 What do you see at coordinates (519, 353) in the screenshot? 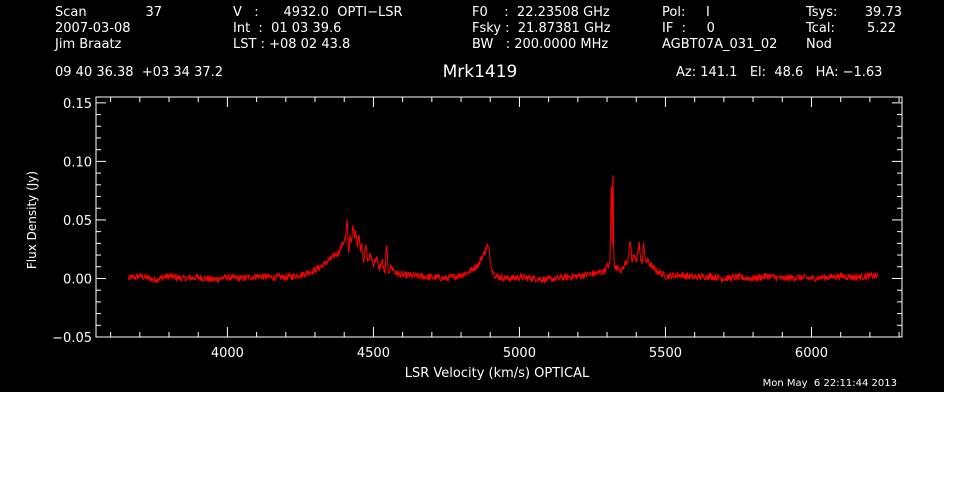
I see `x-tick-label: 5000` at bounding box center [519, 353].